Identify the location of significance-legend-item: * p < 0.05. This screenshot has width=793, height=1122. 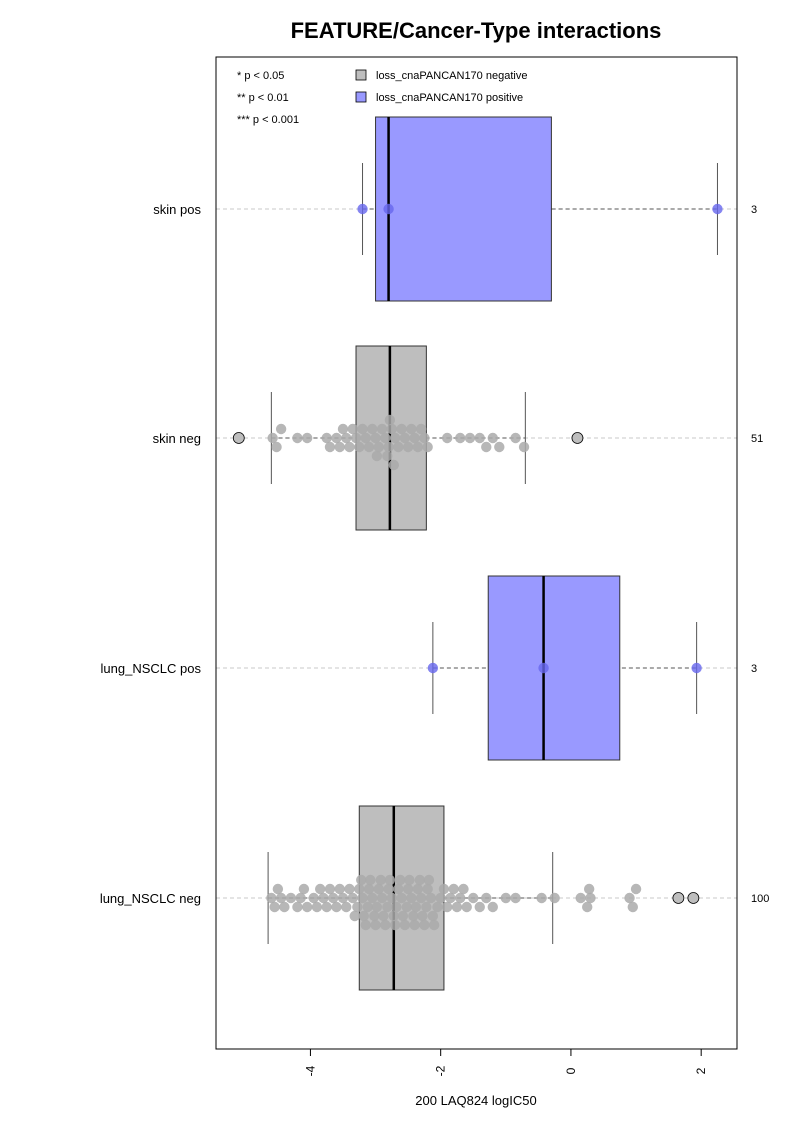
(260, 76).